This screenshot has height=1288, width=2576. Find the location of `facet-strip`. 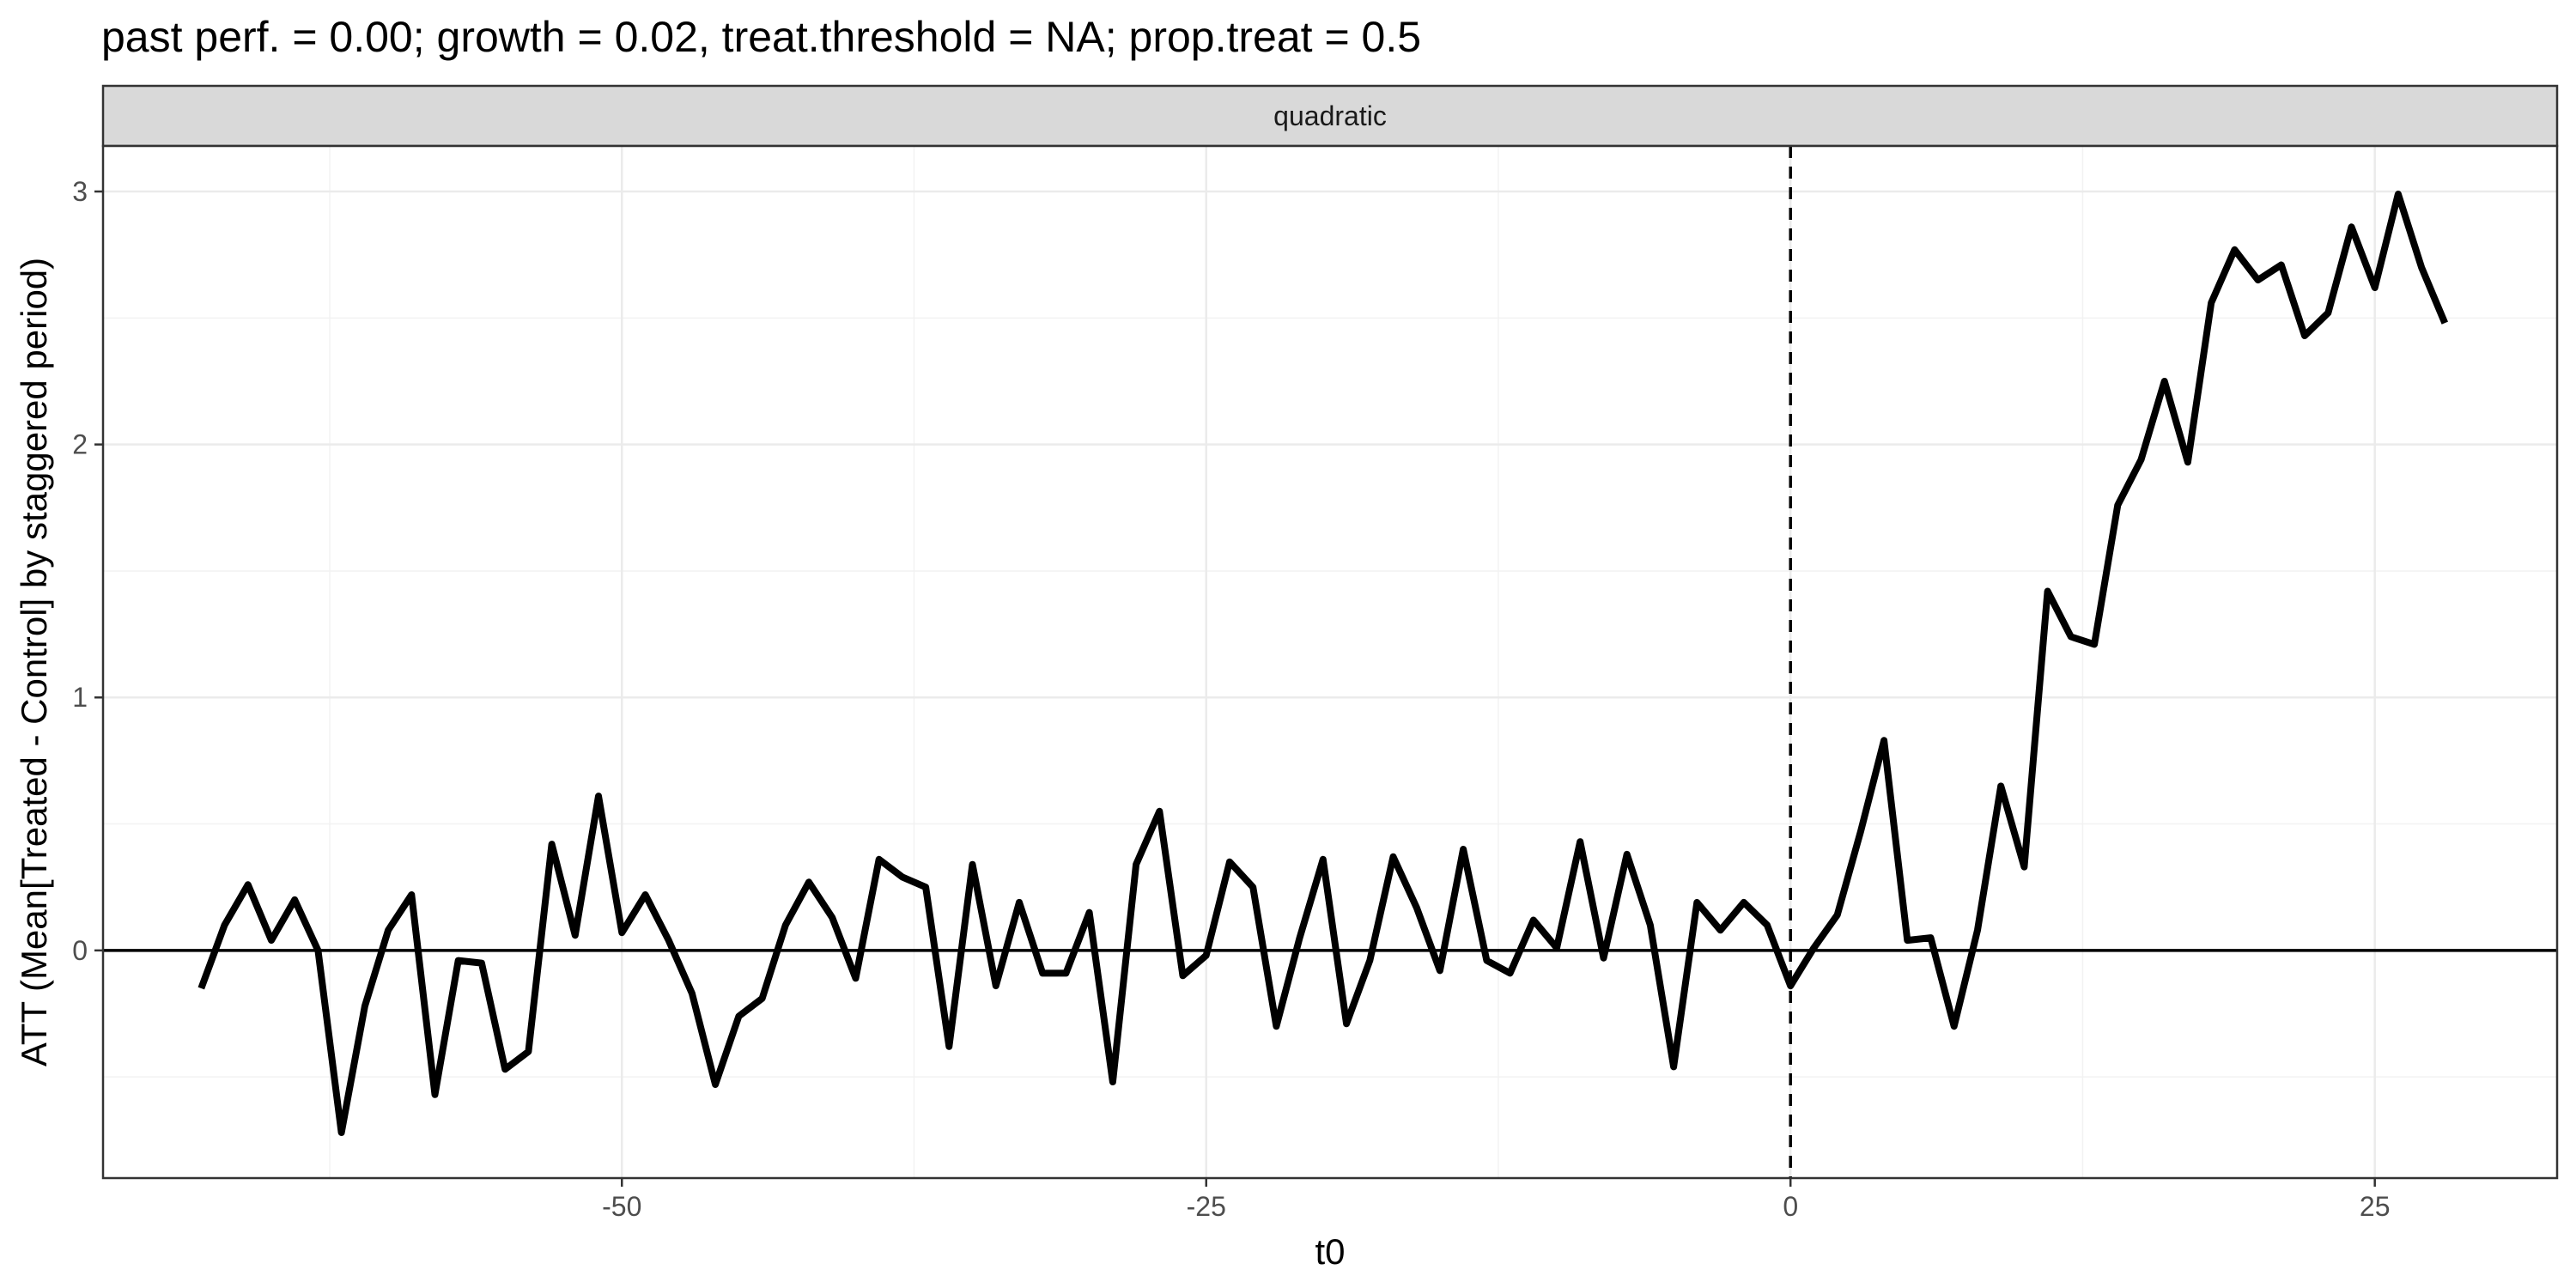

facet-strip is located at coordinates (1330, 116).